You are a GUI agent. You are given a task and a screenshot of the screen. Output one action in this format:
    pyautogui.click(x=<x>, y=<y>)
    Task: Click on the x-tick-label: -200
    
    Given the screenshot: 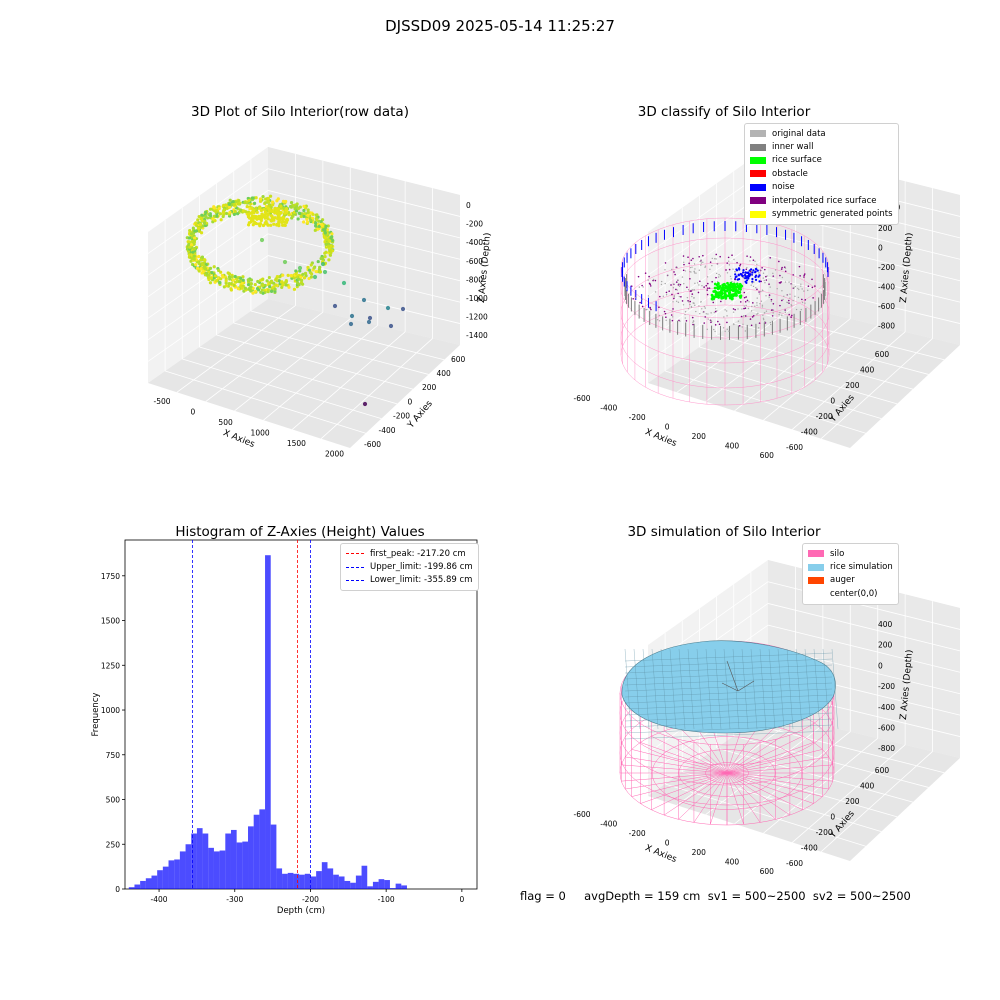 What is the action you would take?
    pyautogui.click(x=637, y=417)
    